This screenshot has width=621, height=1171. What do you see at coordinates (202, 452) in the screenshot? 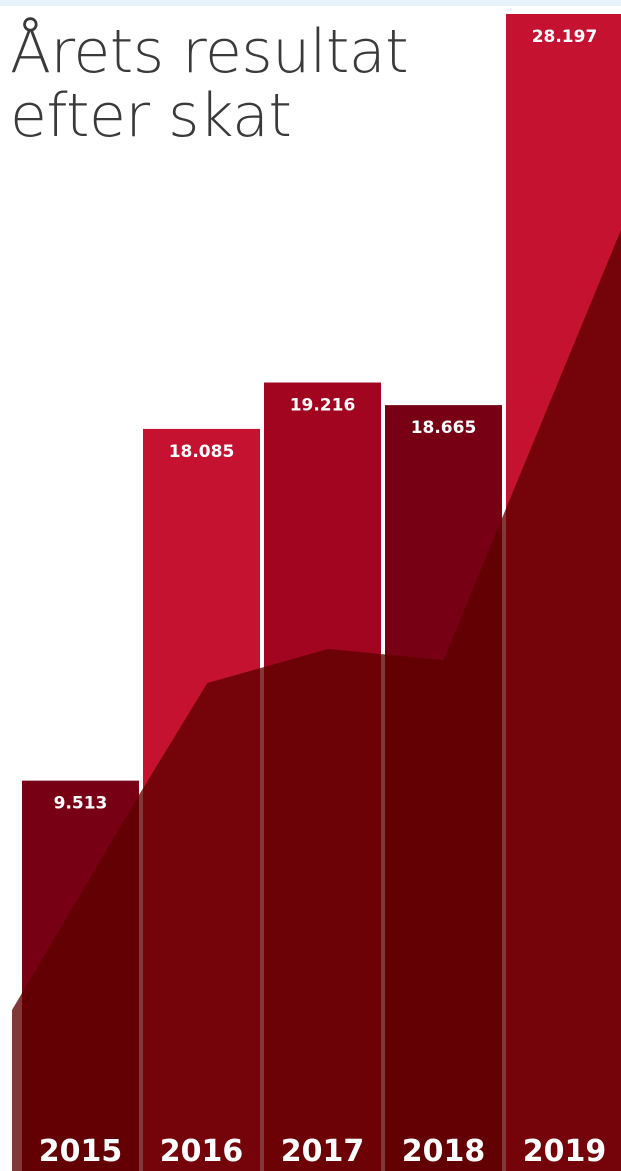
I see `value-label-2016: 18.085` at bounding box center [202, 452].